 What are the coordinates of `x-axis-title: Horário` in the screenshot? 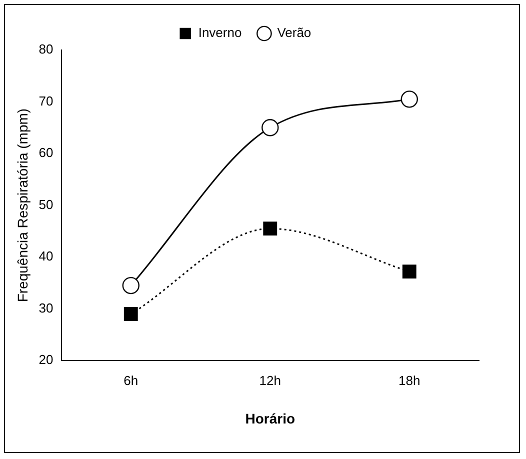 It's located at (270, 418).